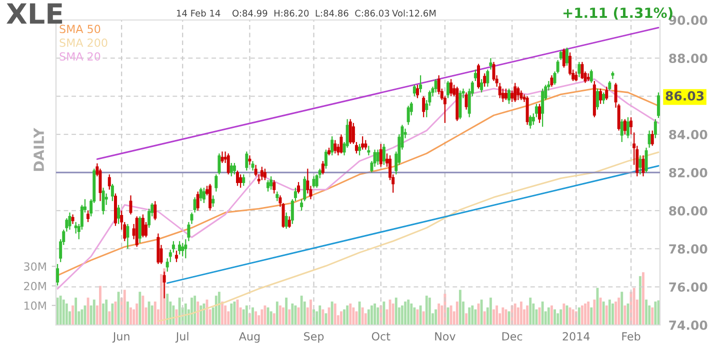  What do you see at coordinates (688, 325) in the screenshot?
I see `y-tick-label: 74.00` at bounding box center [688, 325].